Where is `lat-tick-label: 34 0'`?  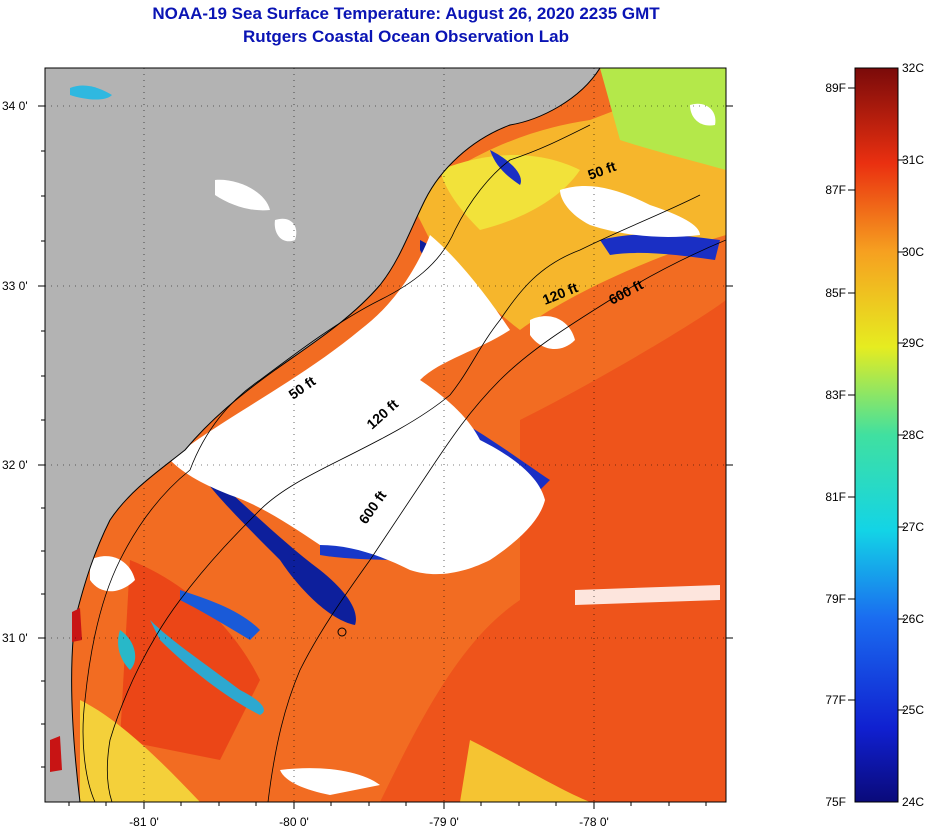
lat-tick-label: 34 0' is located at coordinates (15, 106).